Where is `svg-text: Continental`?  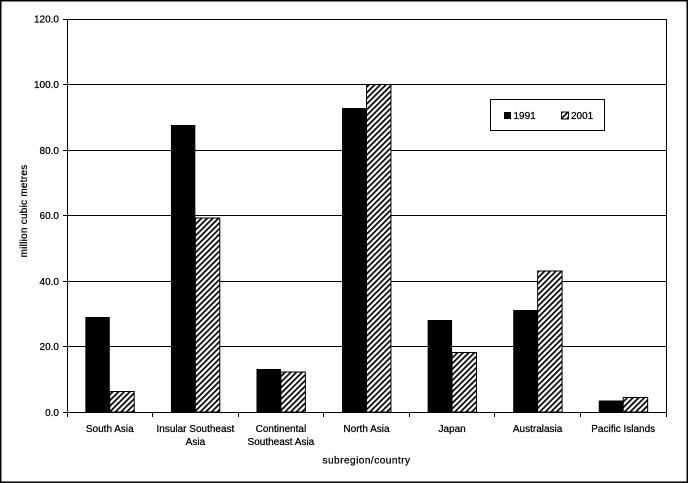 svg-text: Continental is located at coordinates (281, 429).